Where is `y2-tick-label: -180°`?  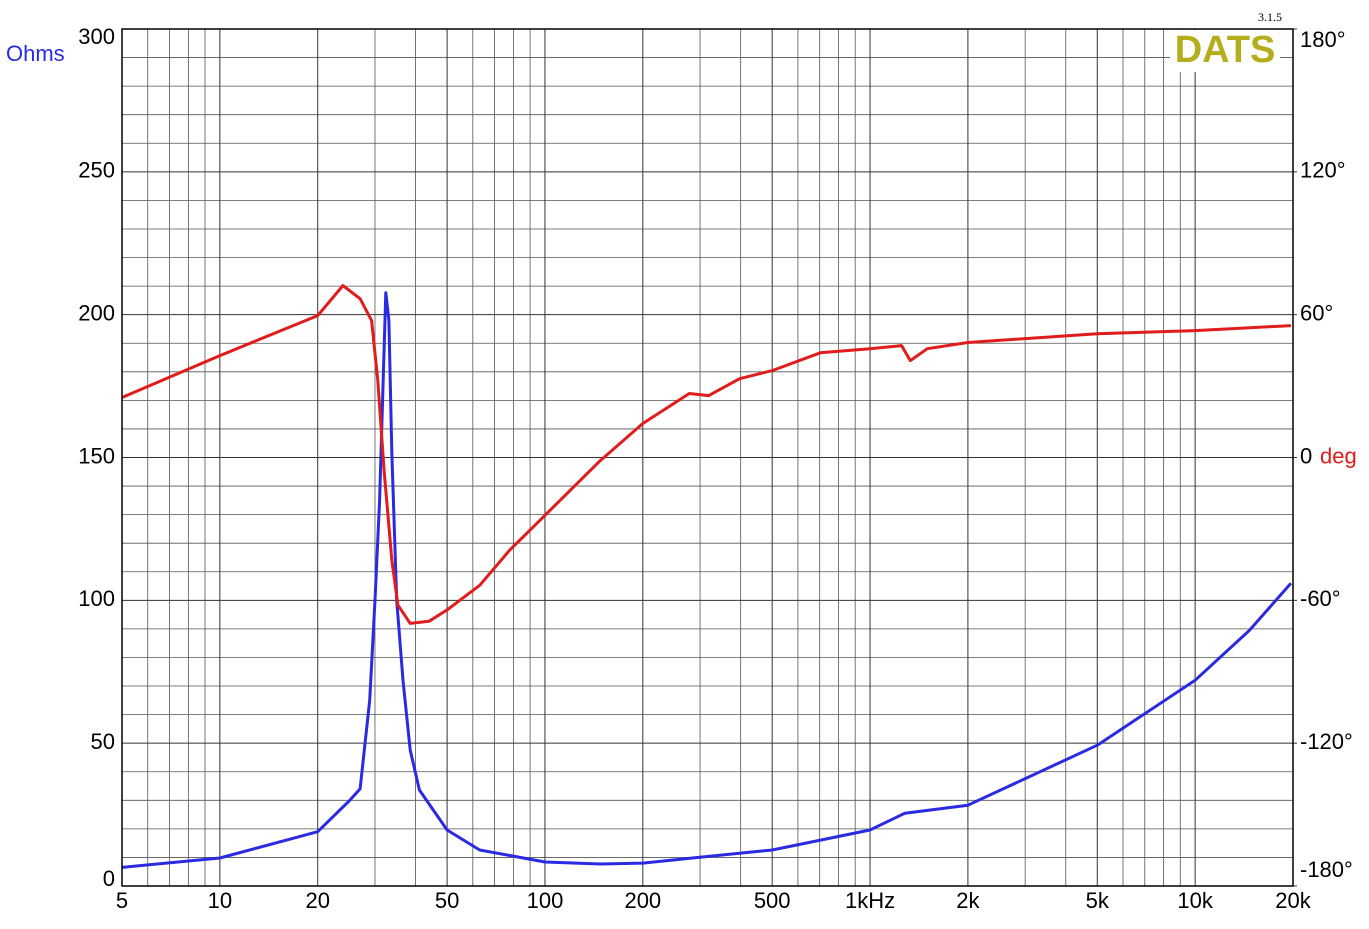
y2-tick-label: -180° is located at coordinates (1326, 869).